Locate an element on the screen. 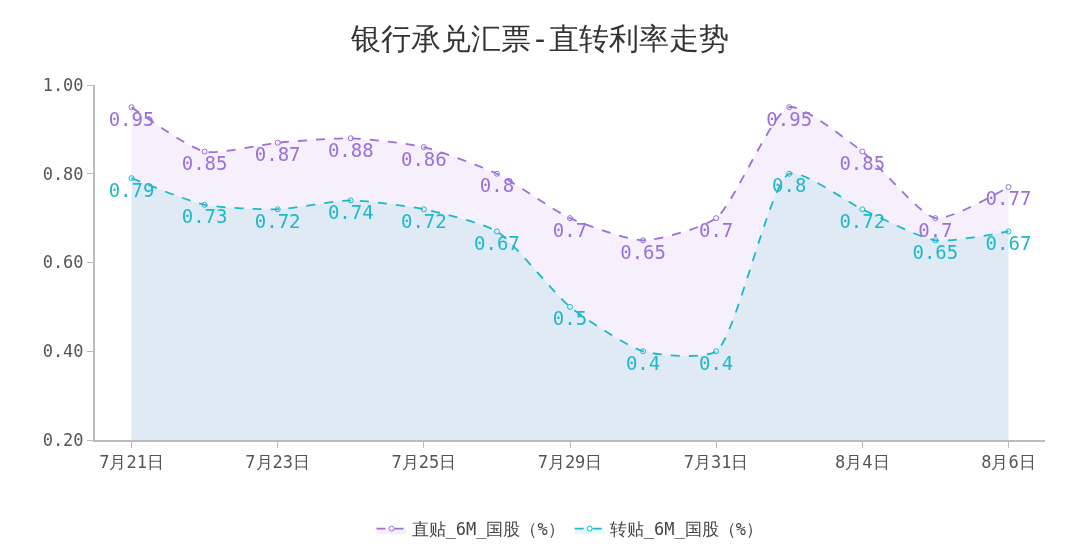 This screenshot has width=1080, height=559. data-label: 0.86 is located at coordinates (423, 158).